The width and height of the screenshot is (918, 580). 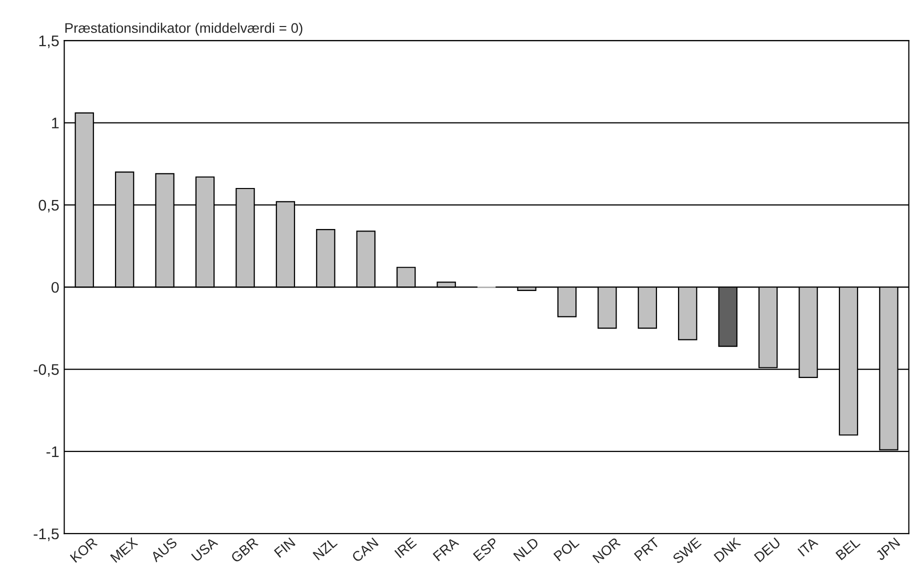 I want to click on y-axis-title: Præstationsindikator (middelværdi = 0), so click(x=183, y=29).